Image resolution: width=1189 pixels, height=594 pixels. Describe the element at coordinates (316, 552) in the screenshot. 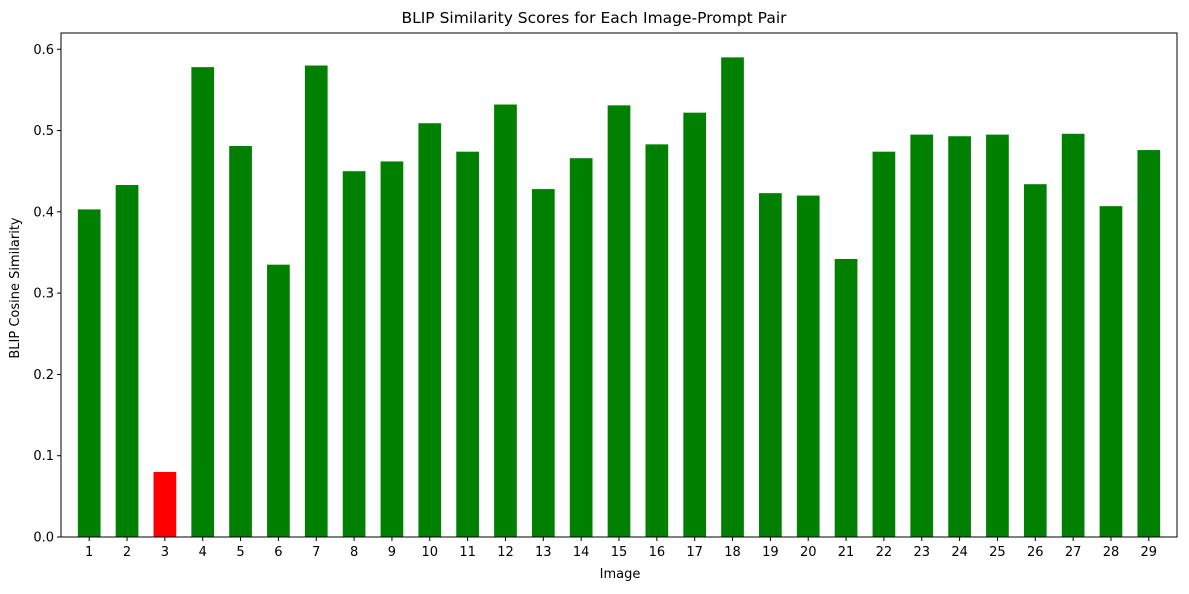

I see `x-tick-label: 7` at that location.